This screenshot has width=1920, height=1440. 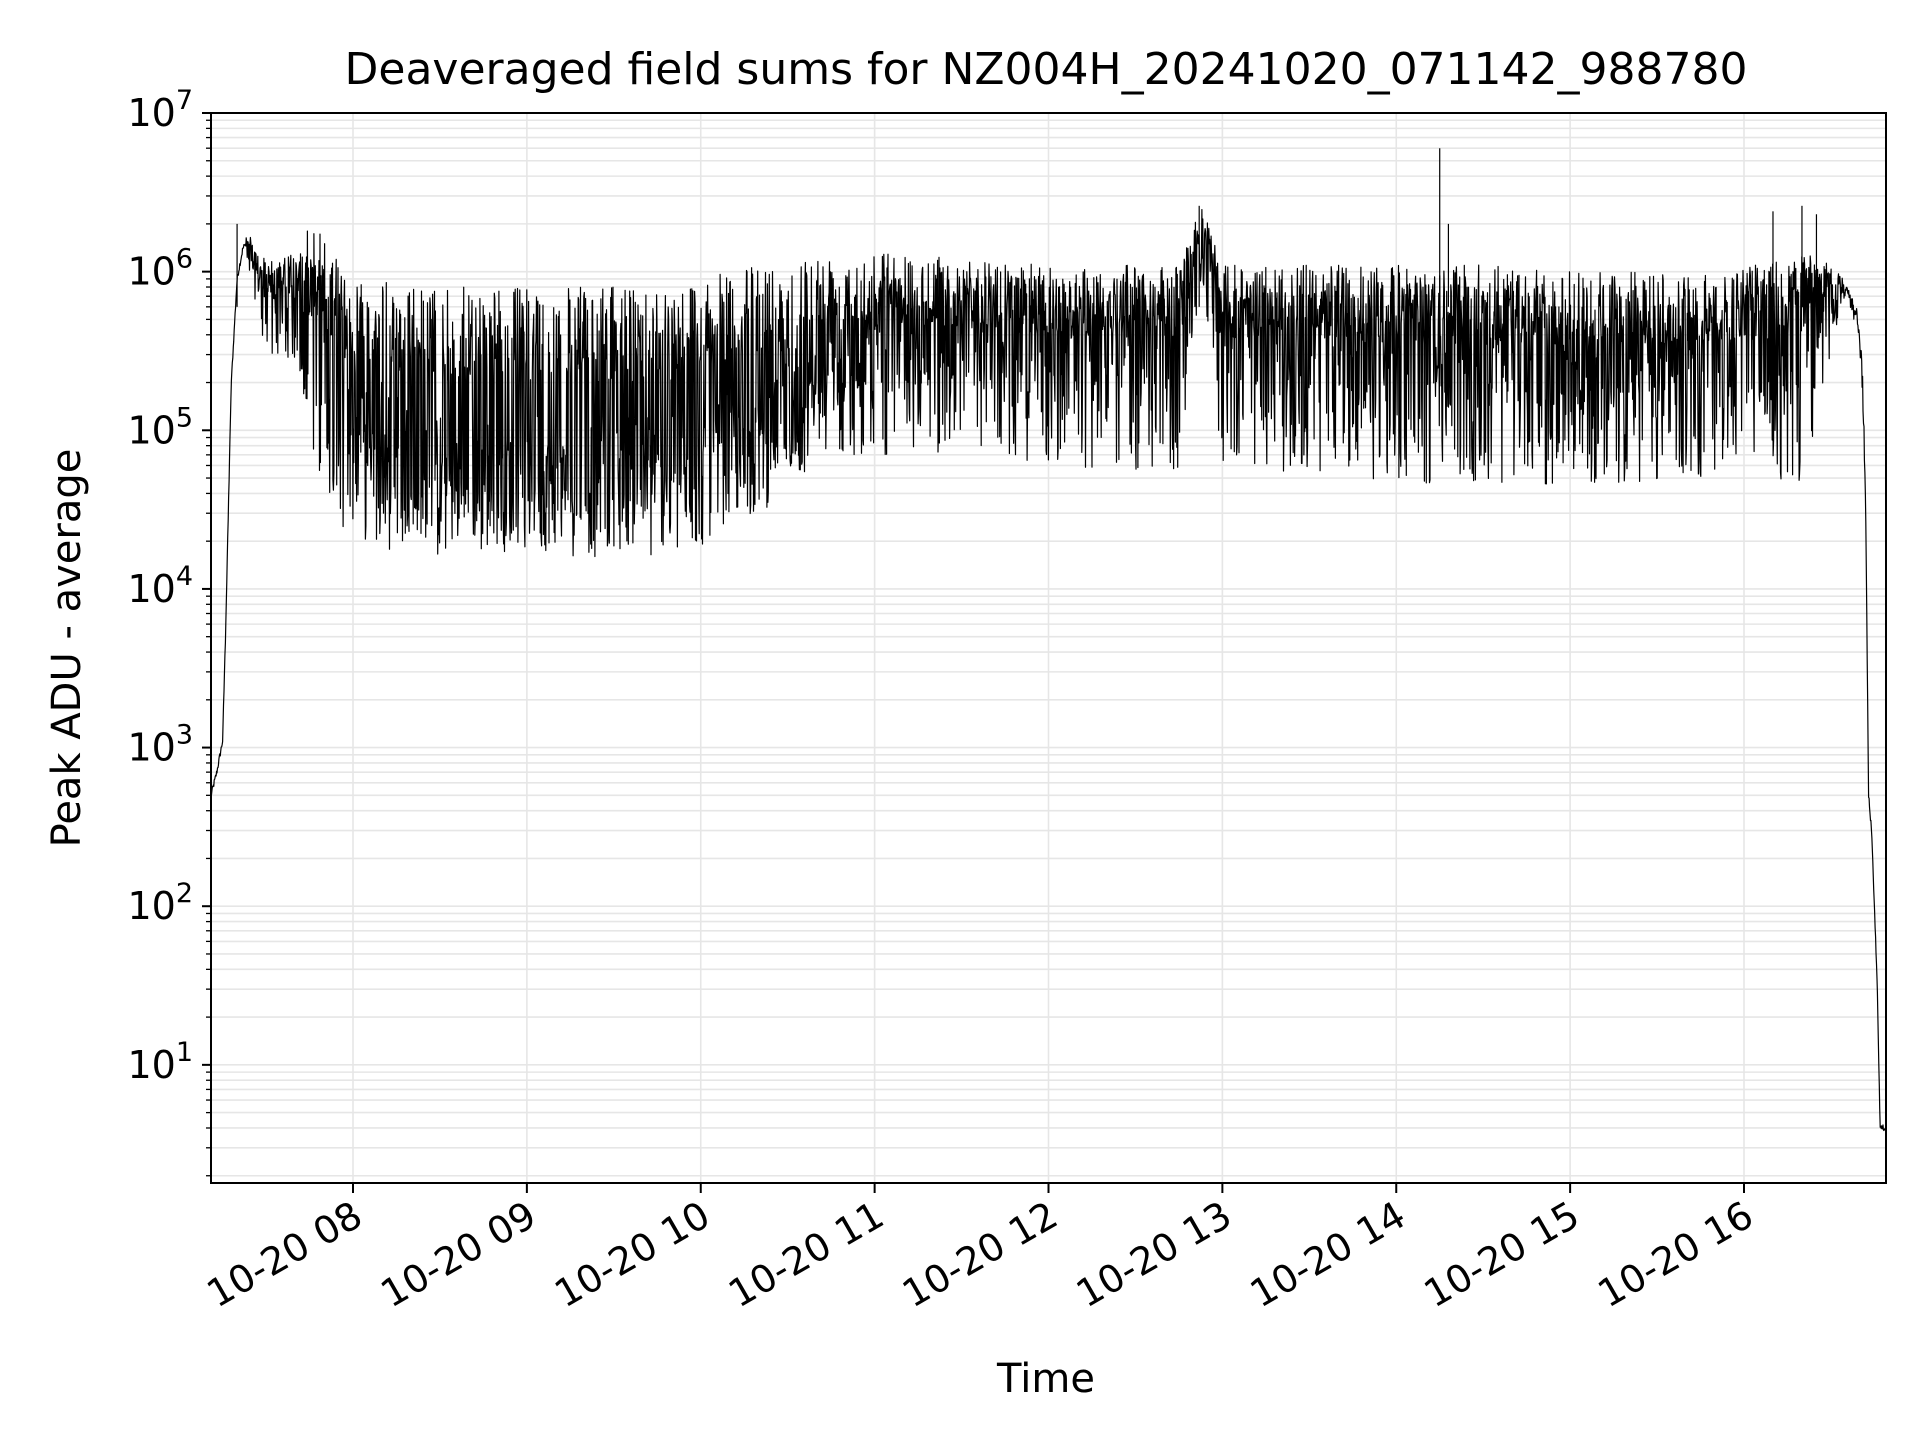 What do you see at coordinates (806, 1255) in the screenshot?
I see `x-tick-label: 10-20 11` at bounding box center [806, 1255].